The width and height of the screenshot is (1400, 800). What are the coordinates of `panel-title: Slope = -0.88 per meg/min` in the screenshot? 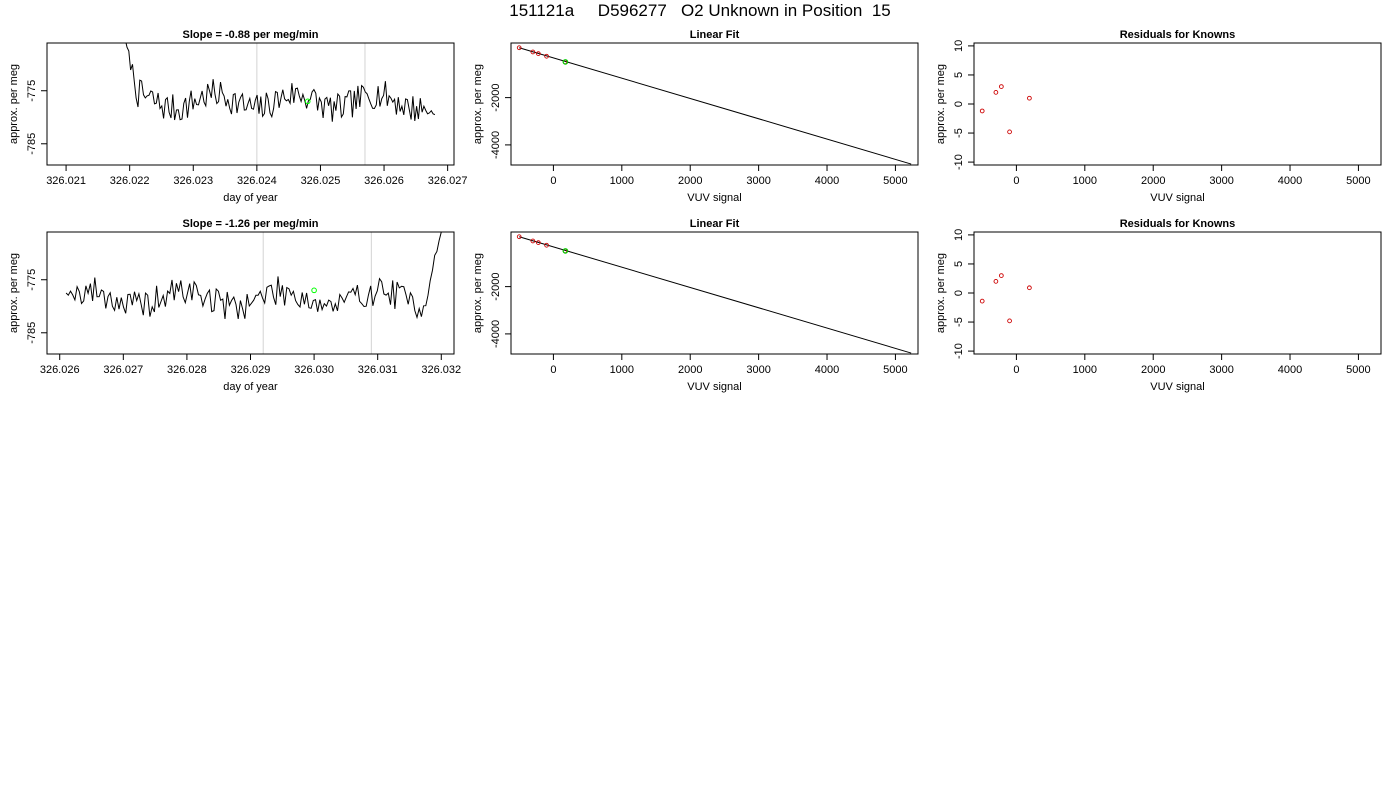 It's located at (250, 35).